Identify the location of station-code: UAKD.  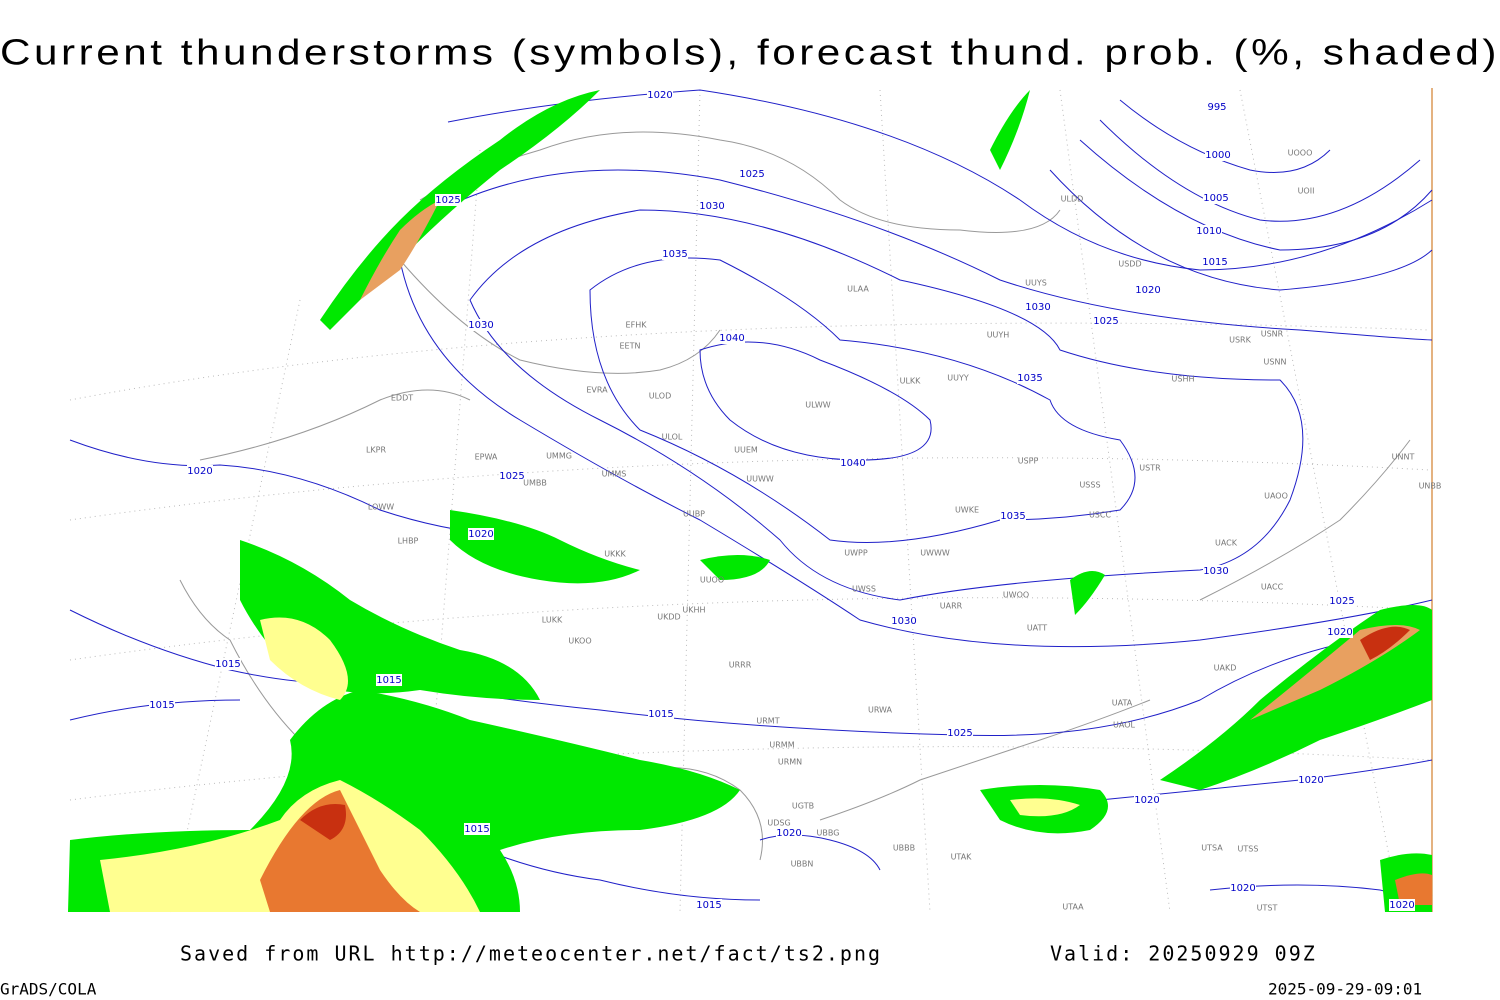
(1225, 668).